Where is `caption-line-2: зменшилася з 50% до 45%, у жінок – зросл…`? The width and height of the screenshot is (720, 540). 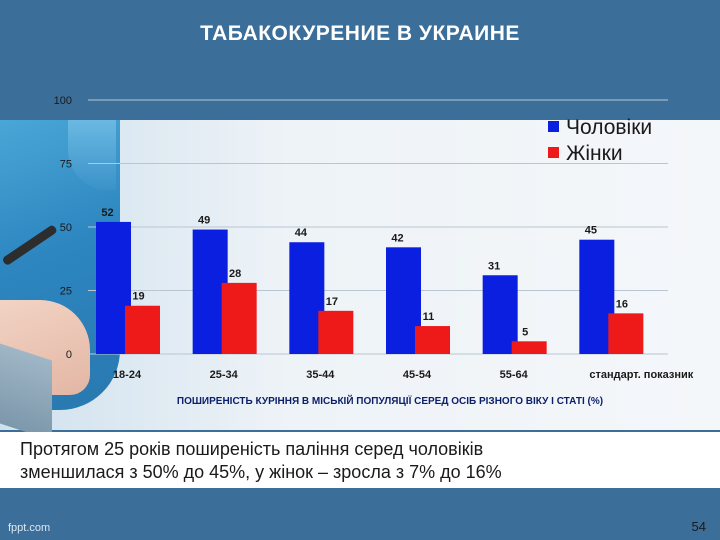
caption-line-2: зменшилася з 50% до 45%, у жінок – зросл… is located at coordinates (261, 472).